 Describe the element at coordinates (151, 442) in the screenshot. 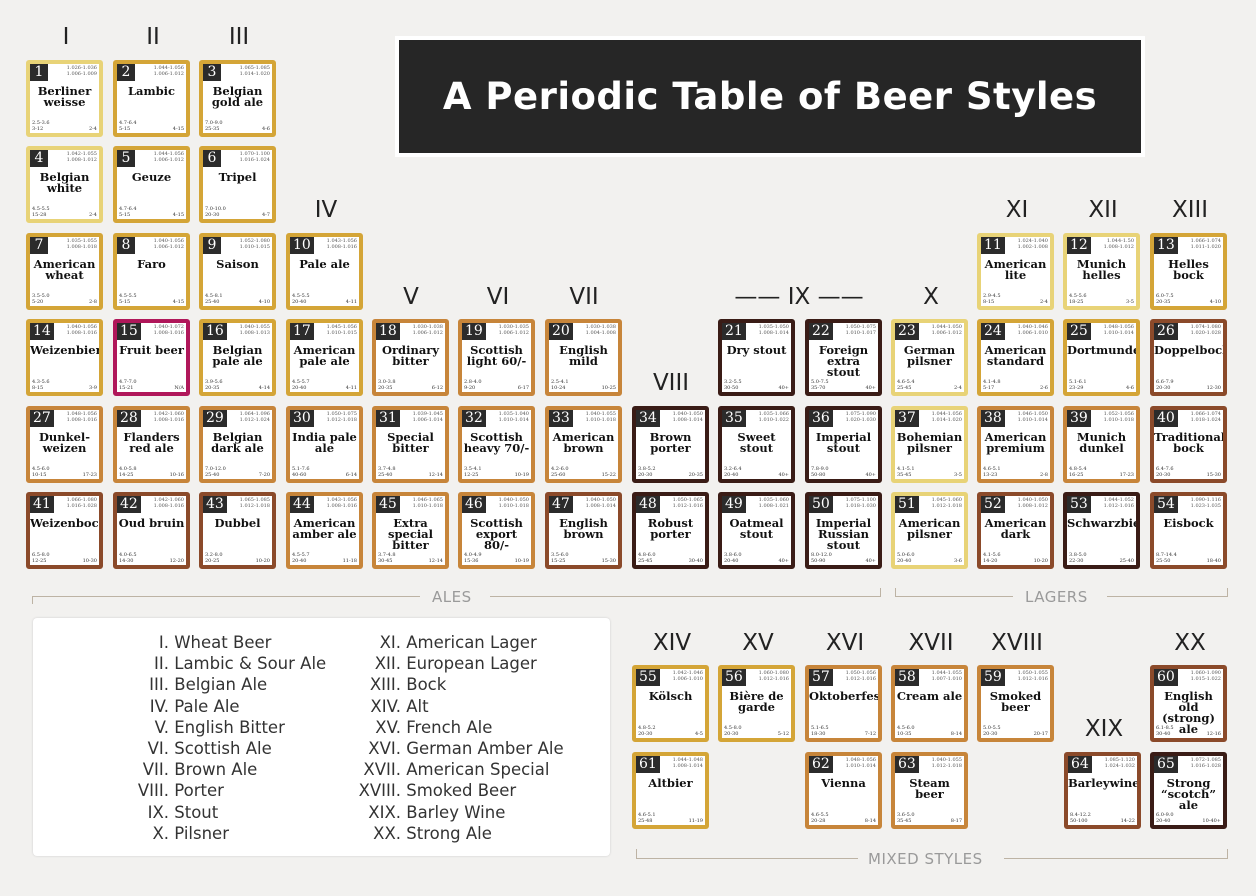

I see `element-name: Flanders red ale` at that location.